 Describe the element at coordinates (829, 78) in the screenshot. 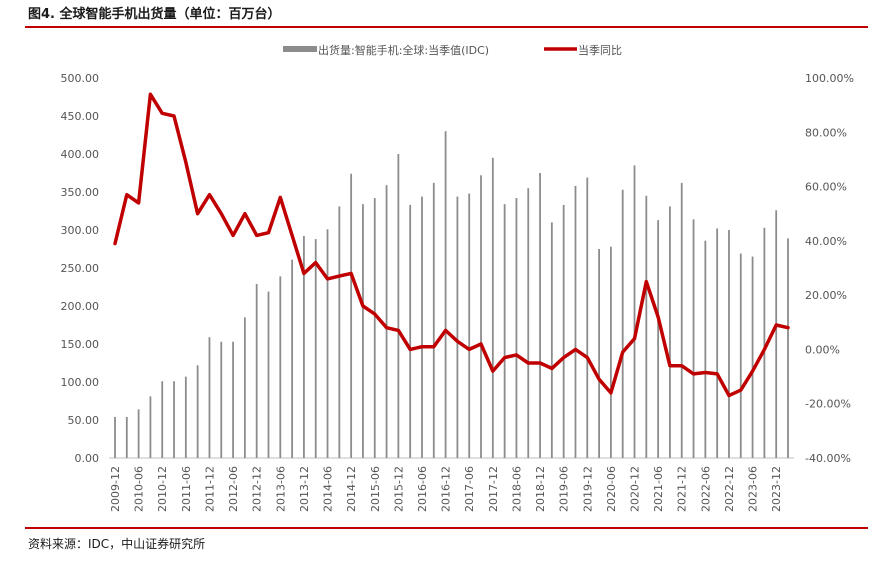

I see `y-right-tick-label: 100.00%` at that location.